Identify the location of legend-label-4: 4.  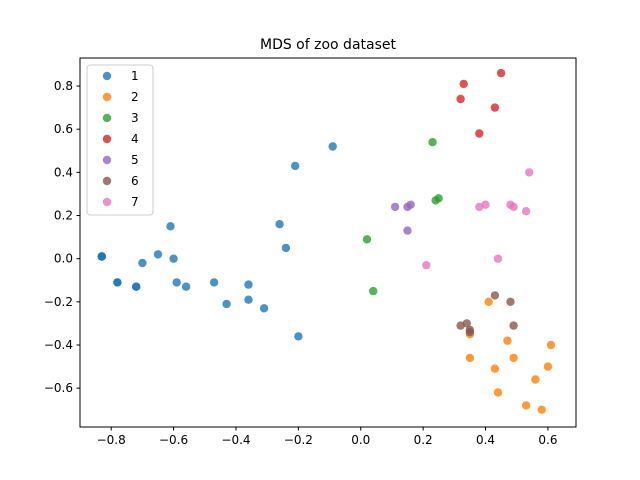
(135, 139).